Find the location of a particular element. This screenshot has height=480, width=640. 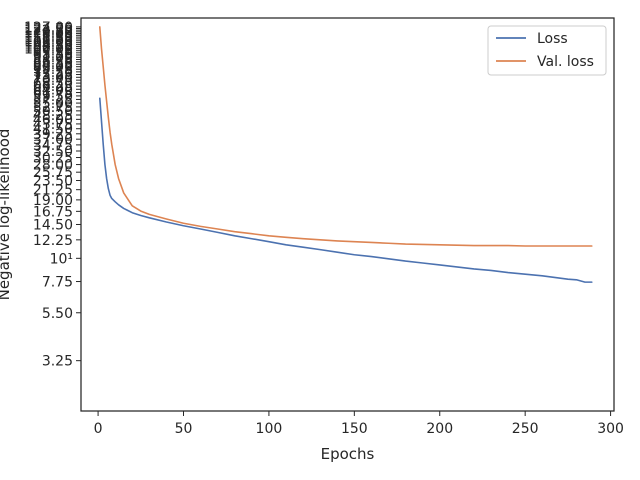

y-tick-label: 91.00 is located at coordinates (53, 58).